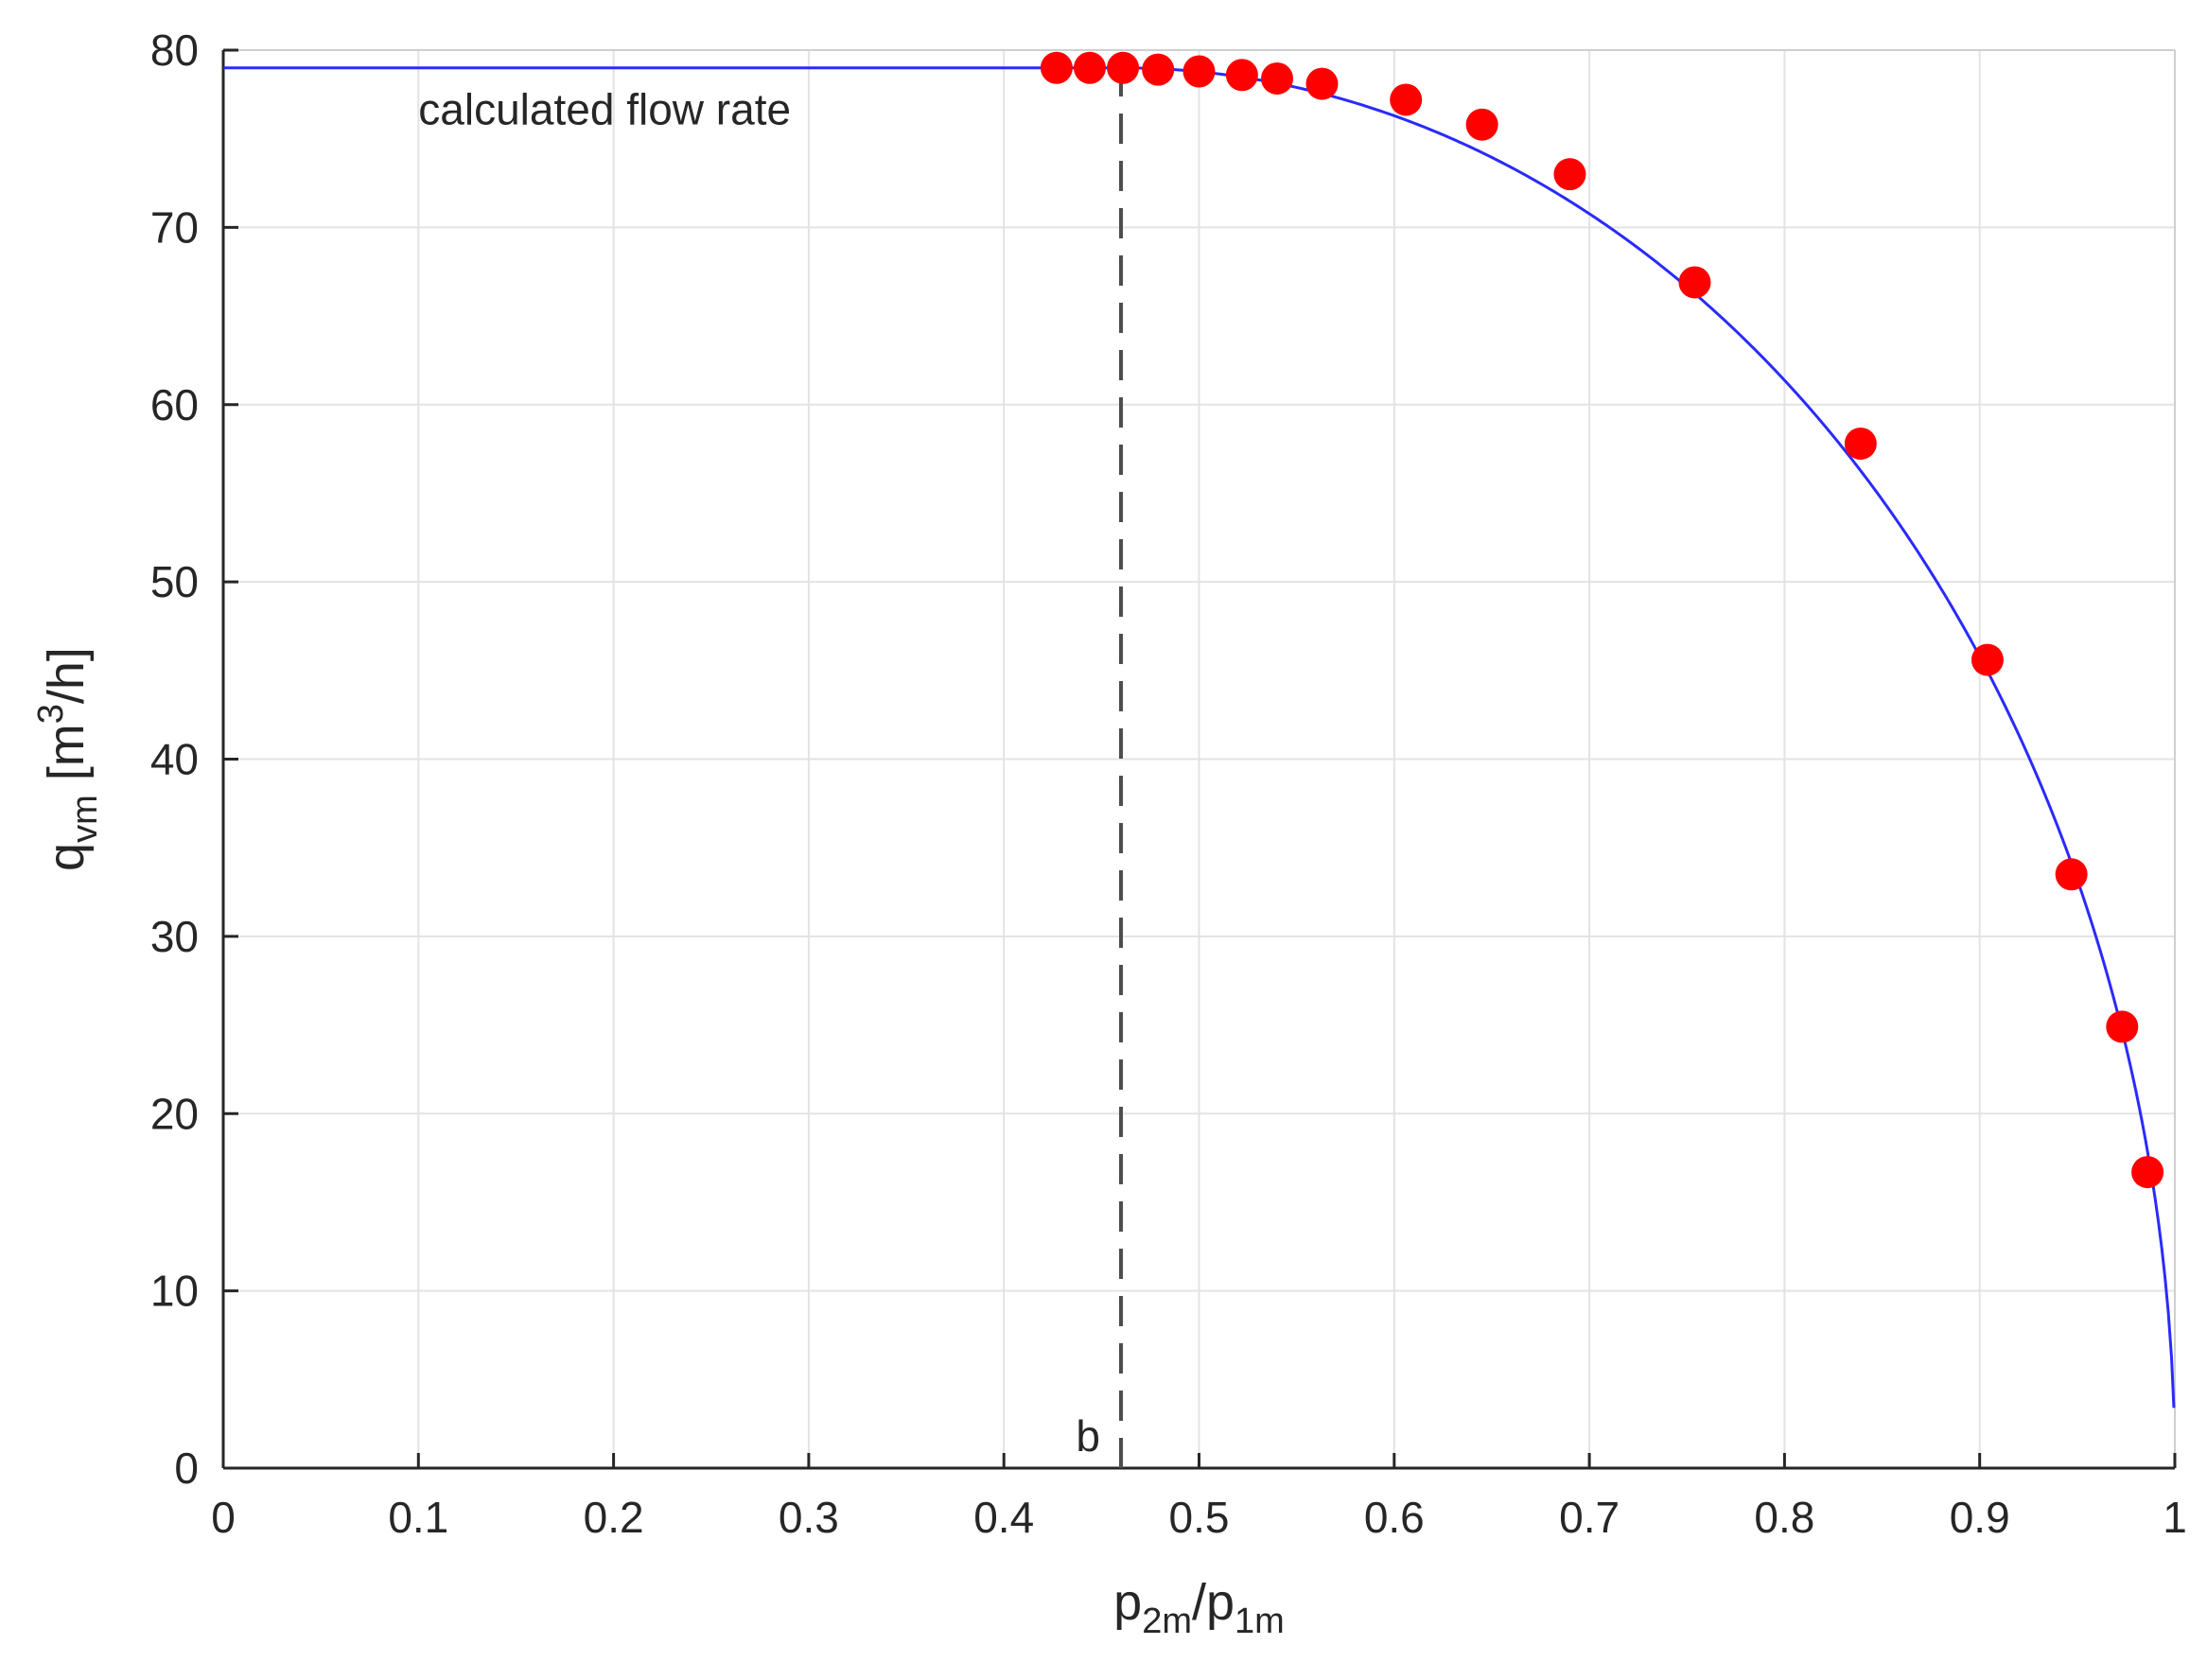 This screenshot has width=2207, height=1680. I want to click on x-tick-label: 0.7, so click(1589, 1517).